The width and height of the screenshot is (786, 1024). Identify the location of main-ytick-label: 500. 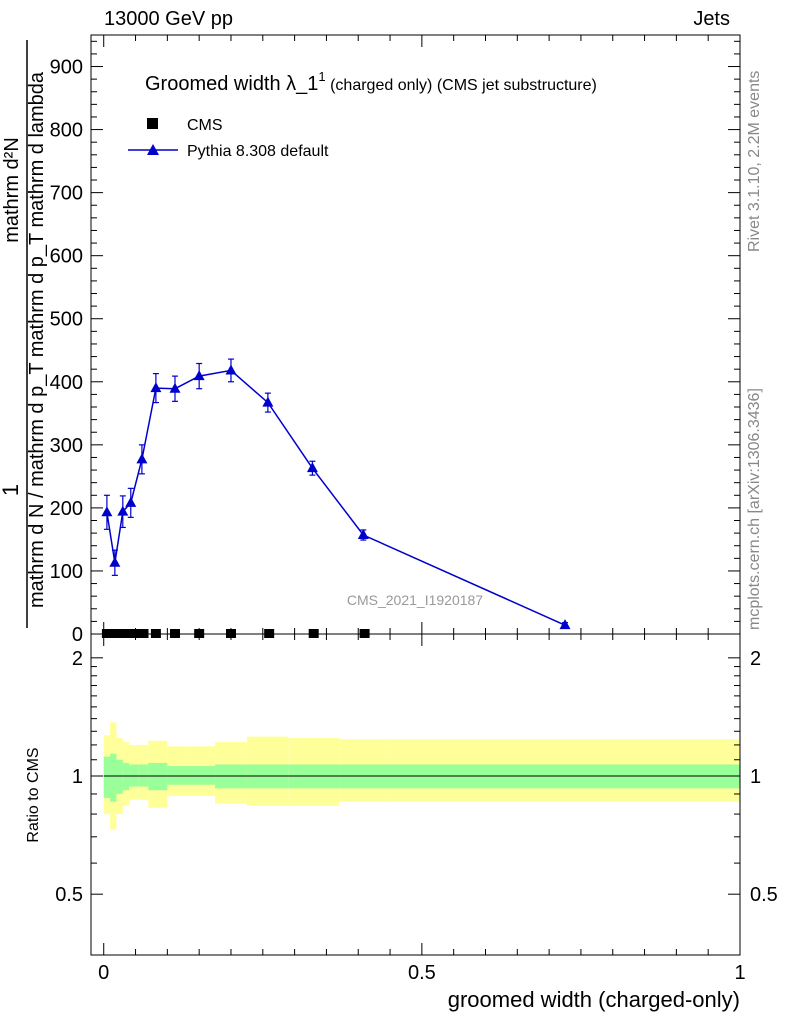
(66, 320).